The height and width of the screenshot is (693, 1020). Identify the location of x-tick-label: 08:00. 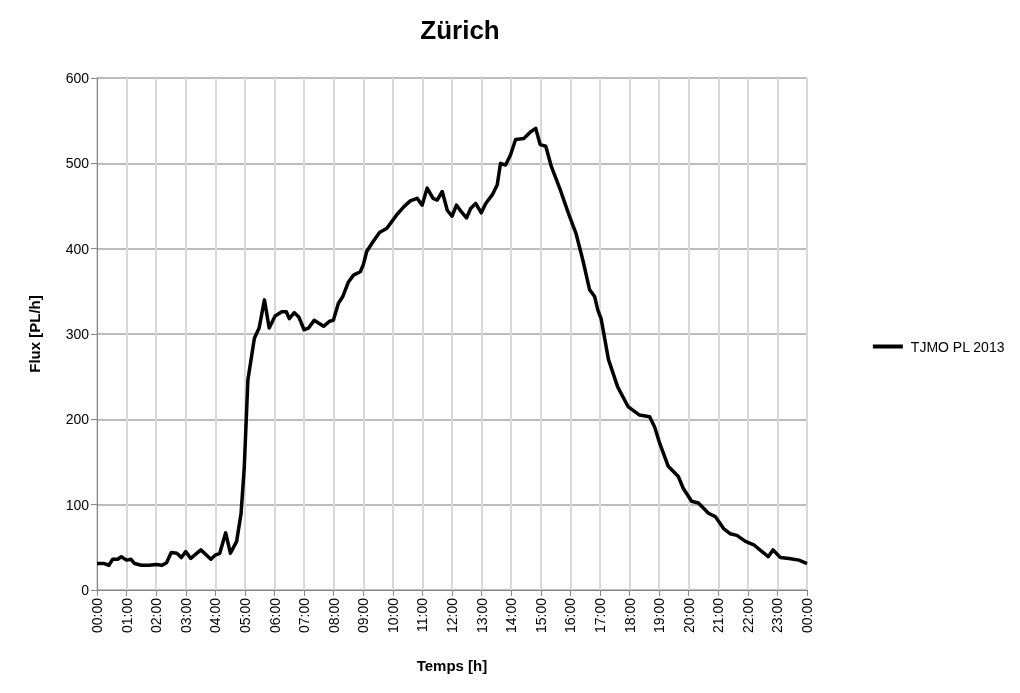
(333, 615).